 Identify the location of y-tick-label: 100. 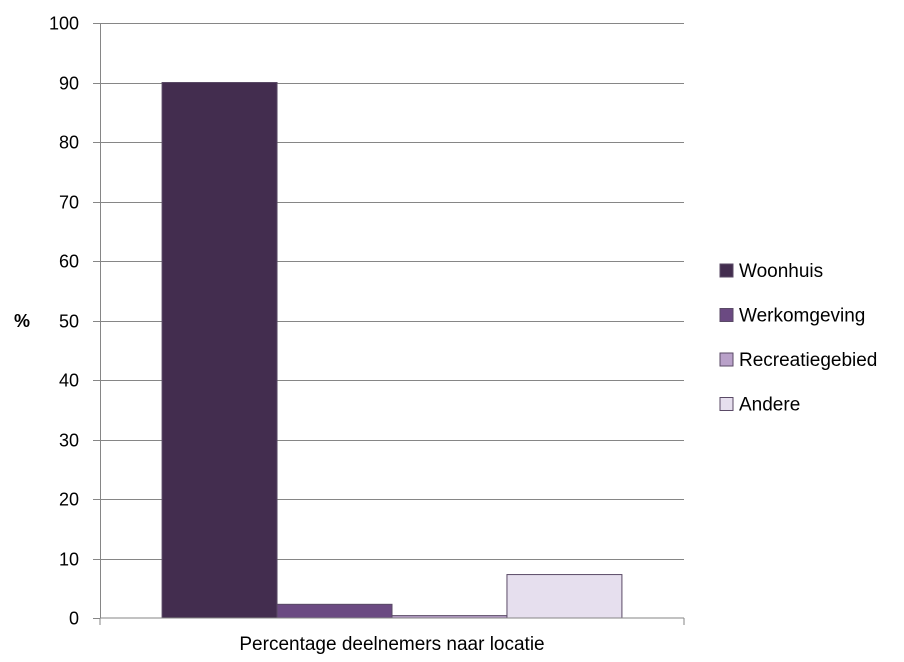
(64, 24).